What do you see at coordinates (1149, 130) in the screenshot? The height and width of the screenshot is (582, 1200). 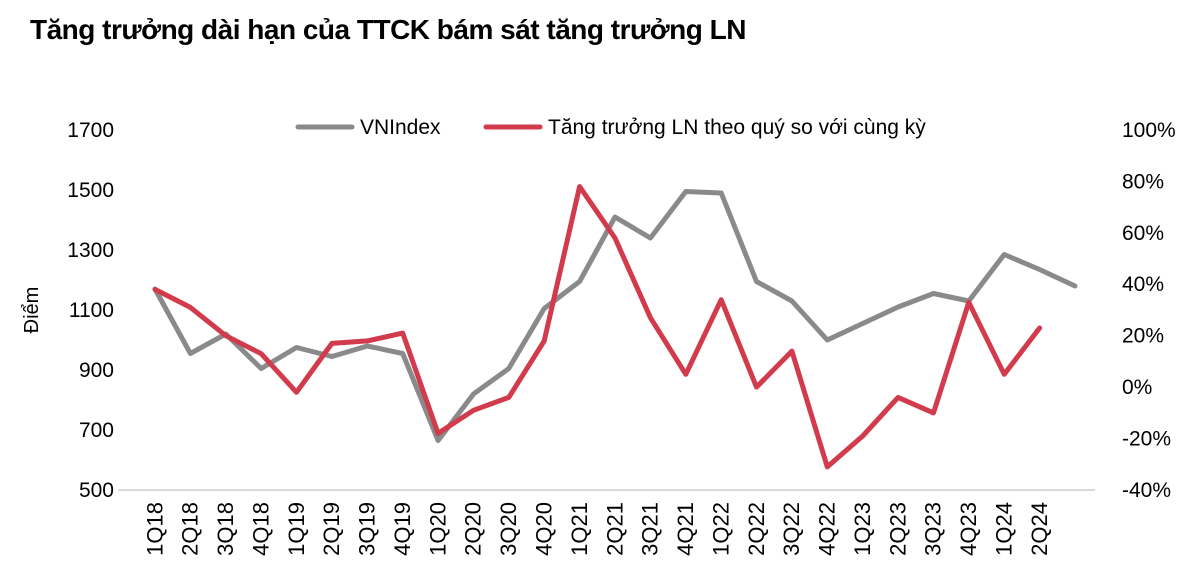 I see `right-axis-tick-label: 100%` at bounding box center [1149, 130].